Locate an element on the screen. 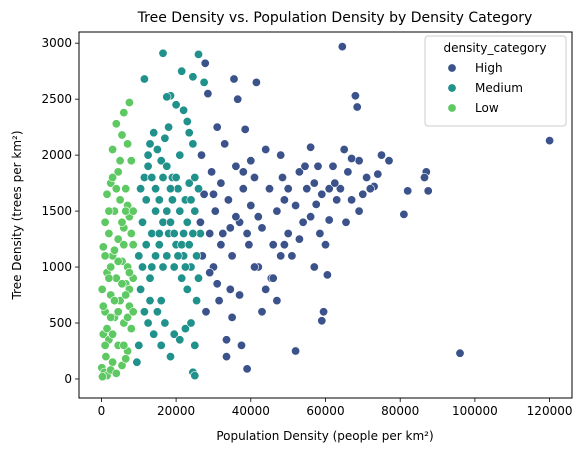  x-tick-label: 20000 is located at coordinates (176, 411).